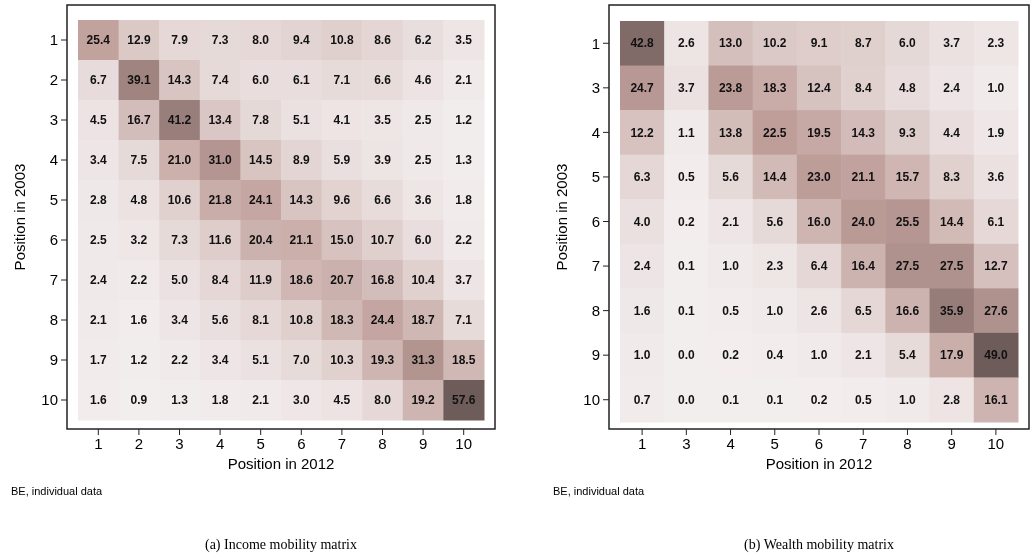 Image resolution: width=1031 pixels, height=560 pixels. I want to click on data-label: 10.3, so click(342, 360).